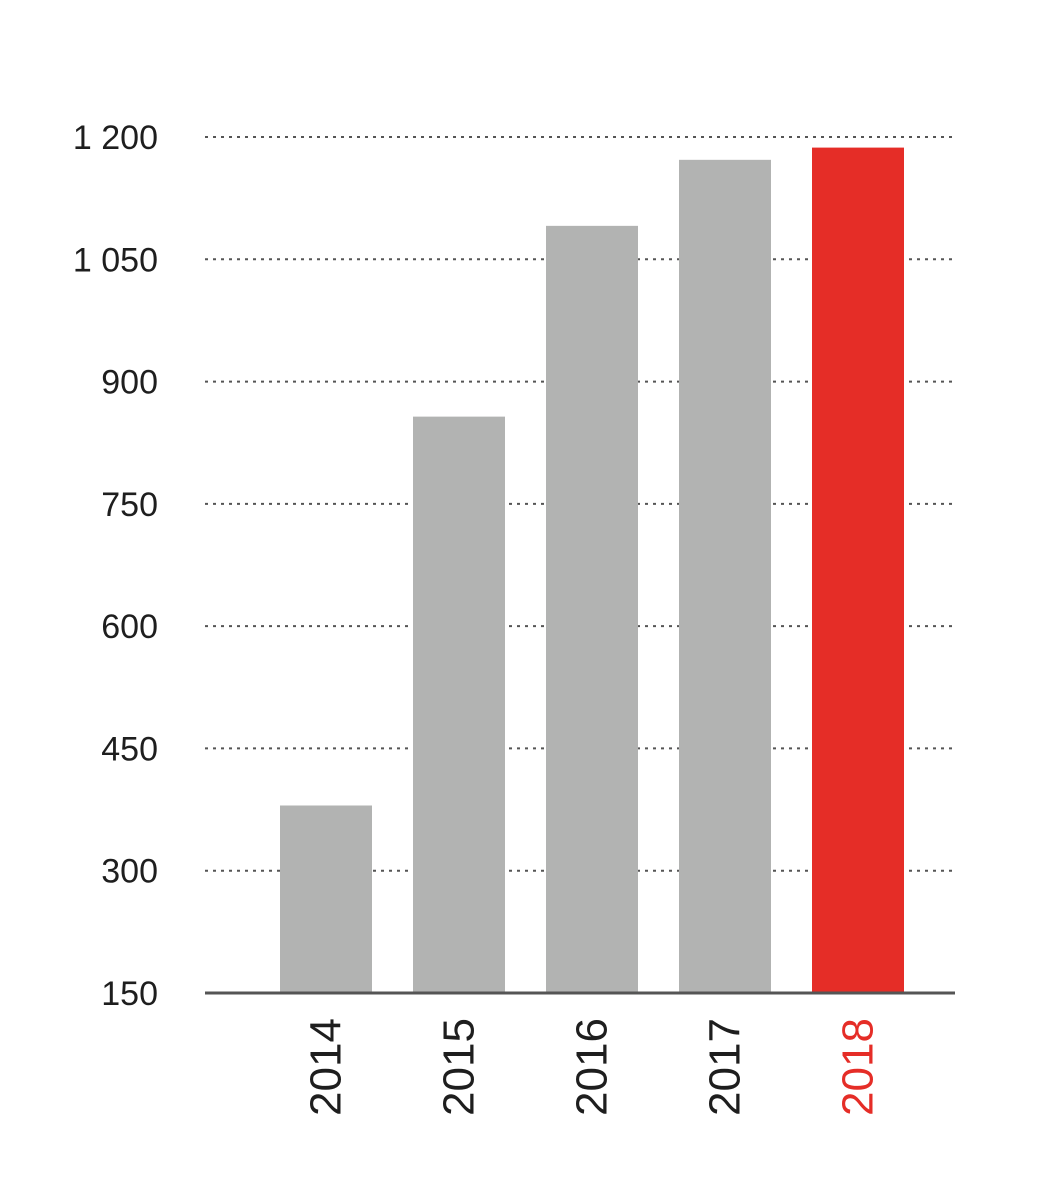  Describe the element at coordinates (858, 1067) in the screenshot. I see `x-category-label-2018: 2018` at that location.